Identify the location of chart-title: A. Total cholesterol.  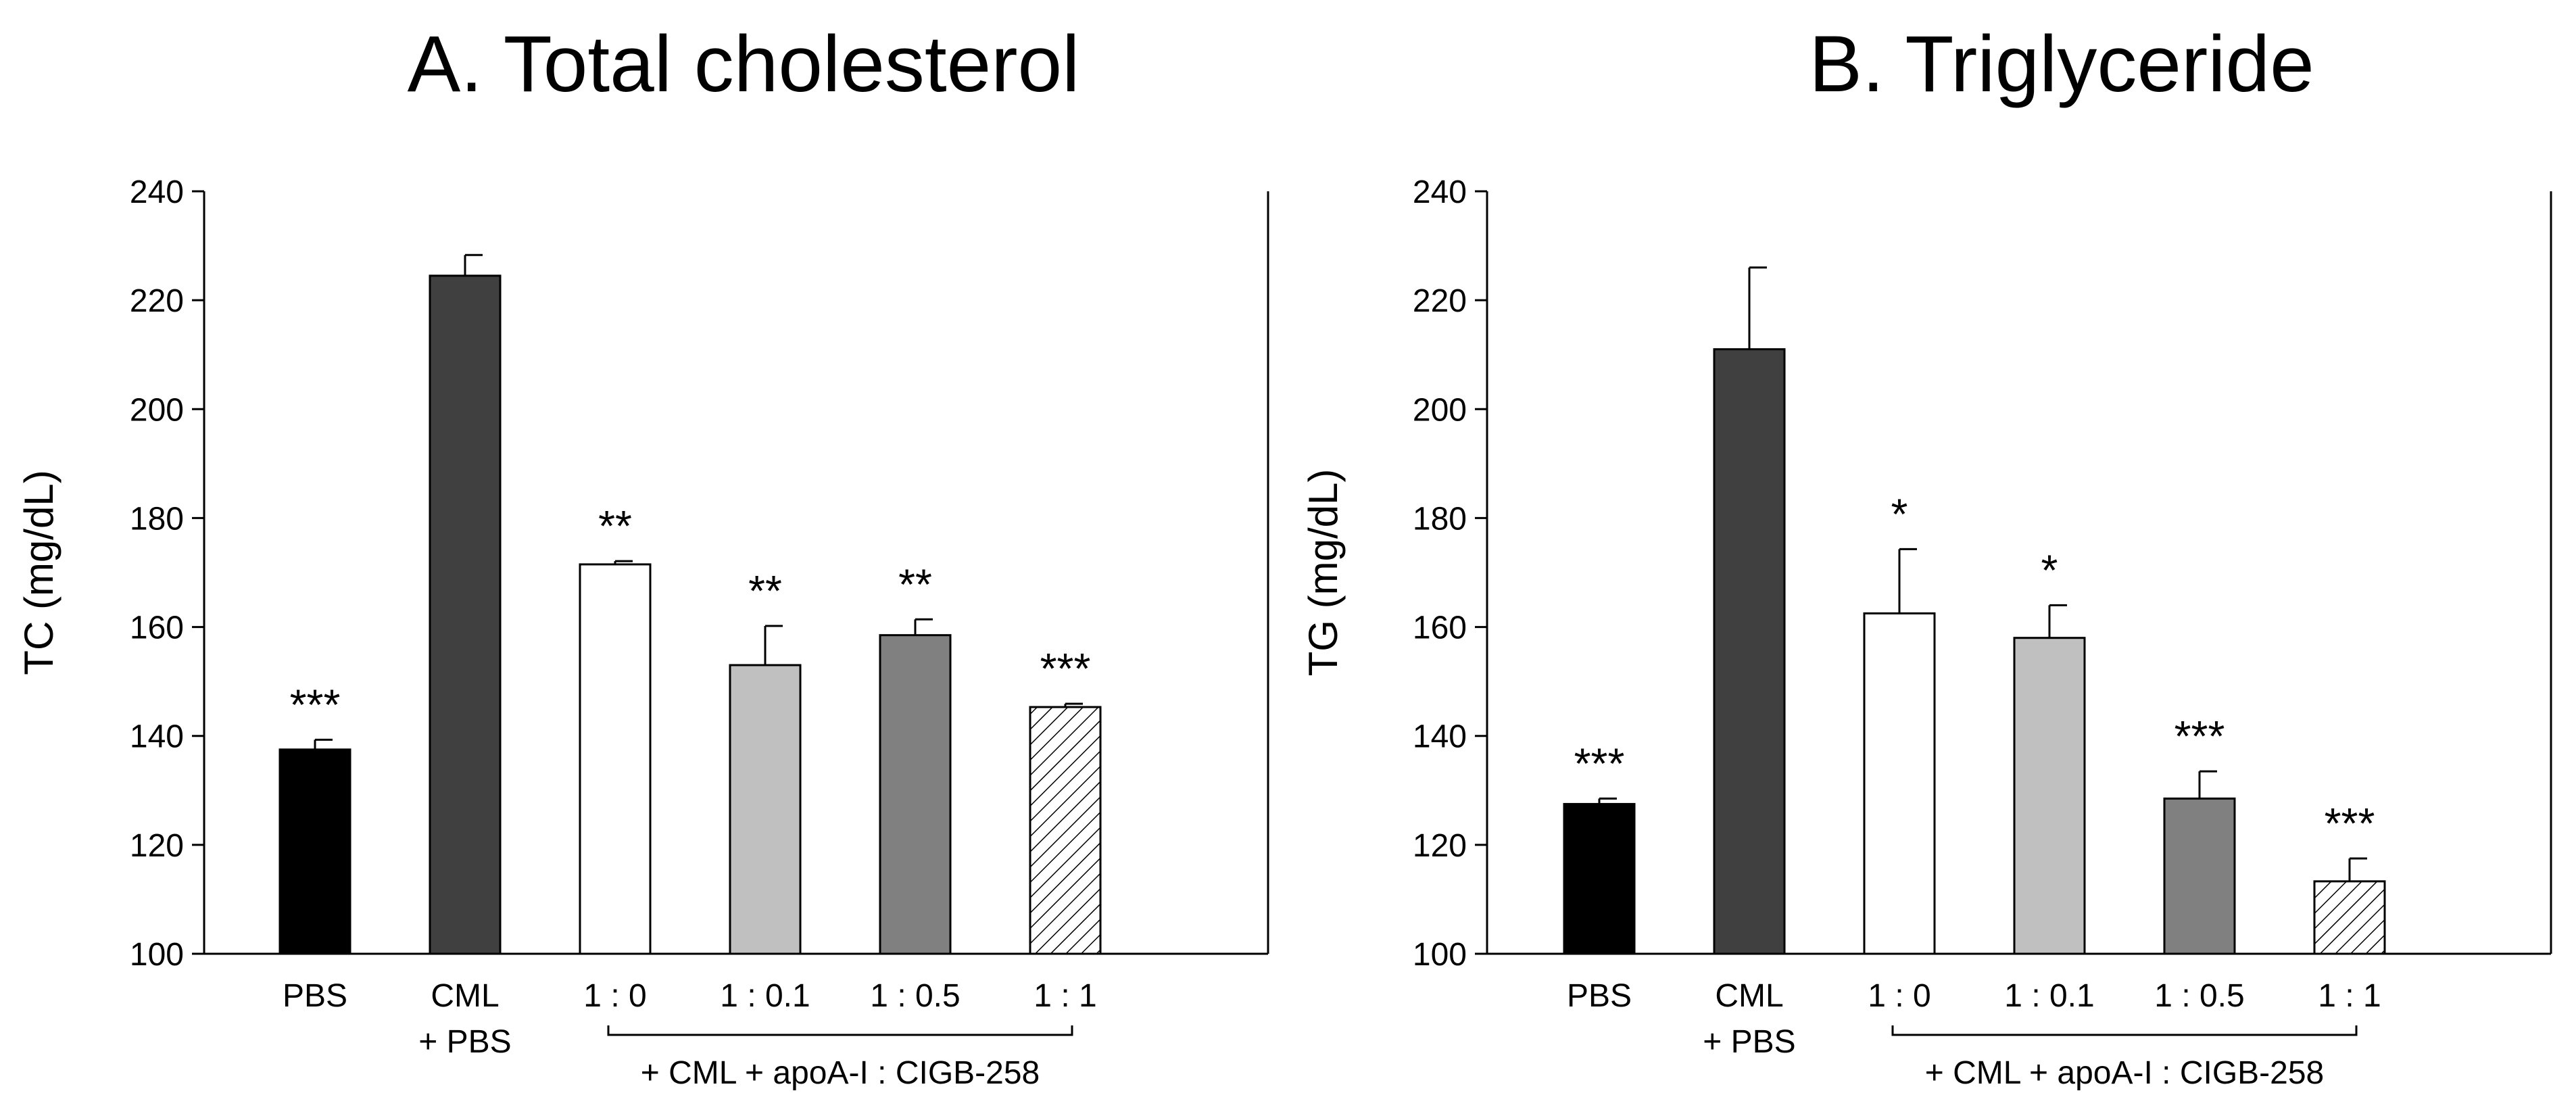
(744, 64).